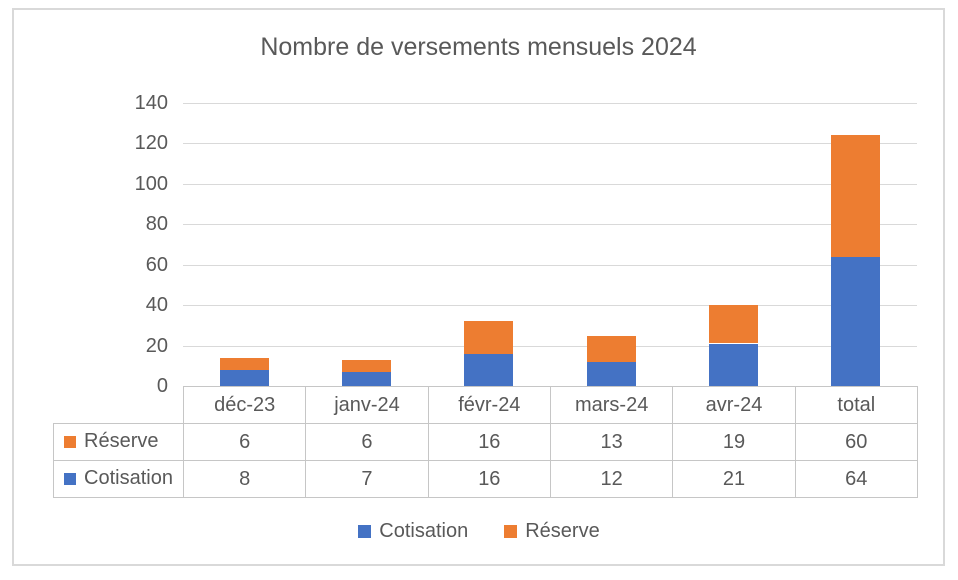  I want to click on y-axis-tick-label: 100, so click(151, 184).